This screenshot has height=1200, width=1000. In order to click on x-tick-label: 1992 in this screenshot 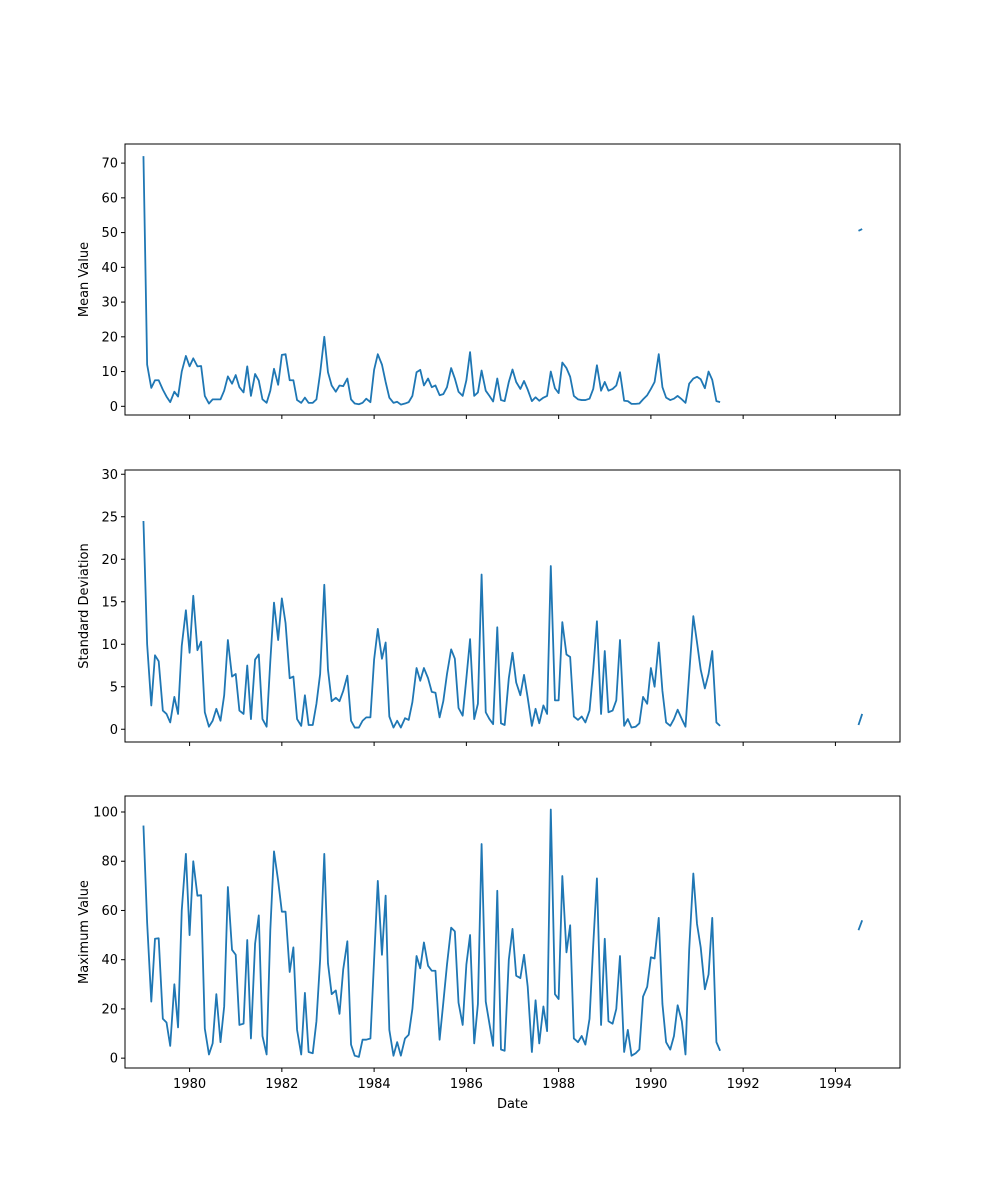, I will do `click(743, 1084)`.